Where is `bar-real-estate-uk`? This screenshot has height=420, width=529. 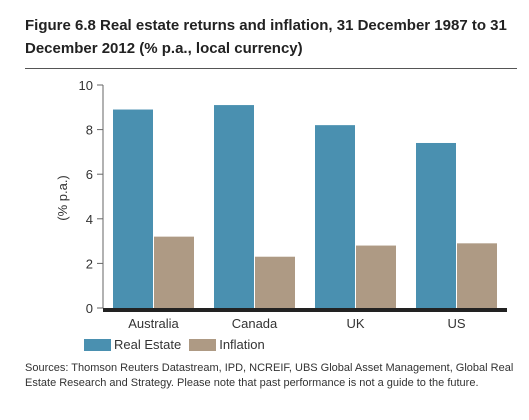 bar-real-estate-uk is located at coordinates (335, 216).